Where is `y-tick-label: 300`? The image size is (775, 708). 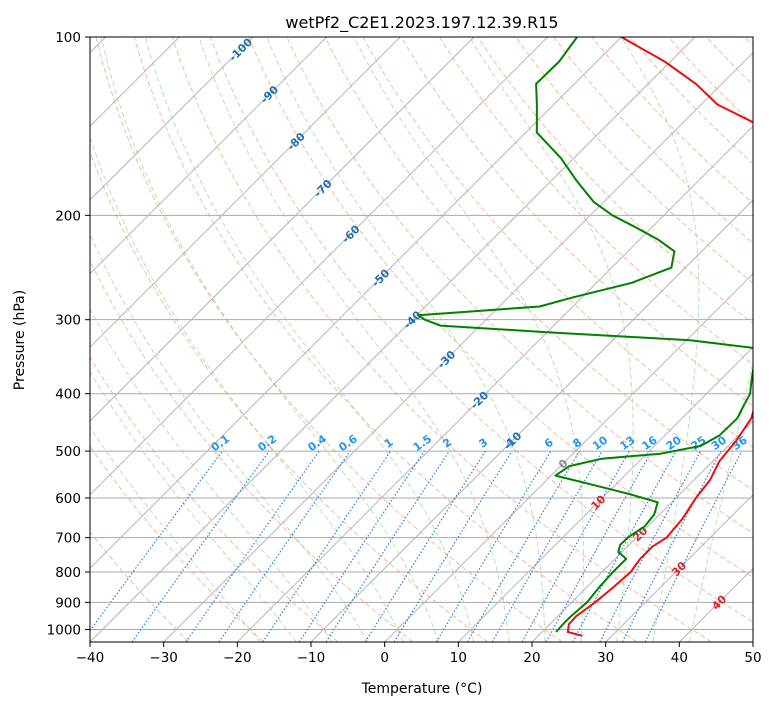
y-tick-label: 300 is located at coordinates (68, 321).